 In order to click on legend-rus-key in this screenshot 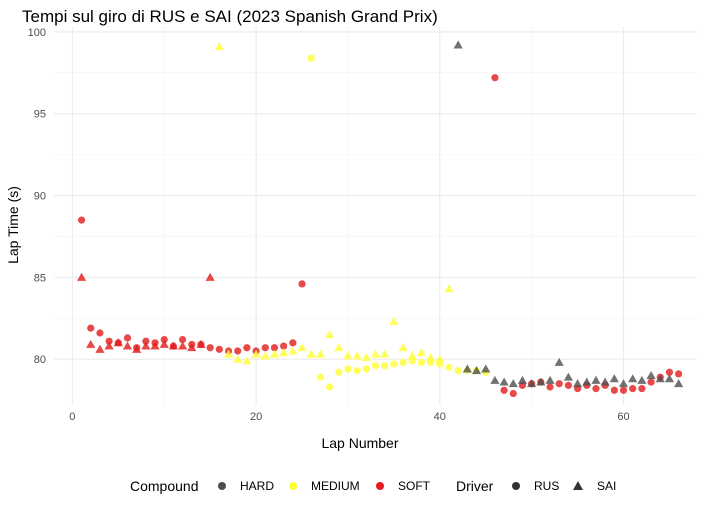, I will do `click(516, 486)`.